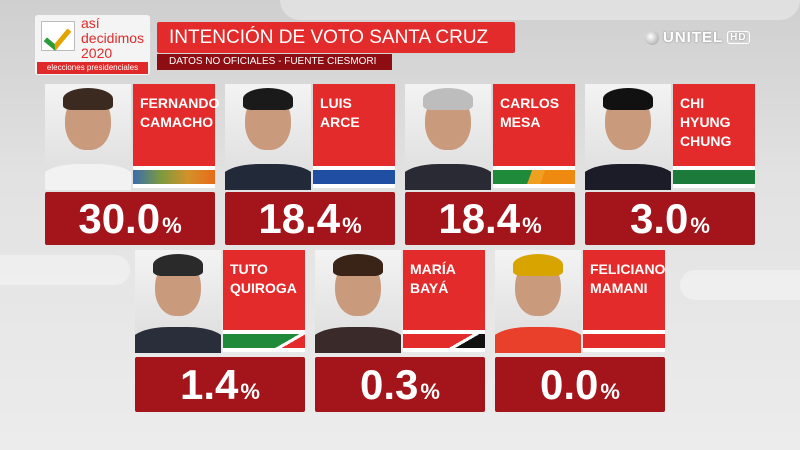 The width and height of the screenshot is (800, 450). What do you see at coordinates (389, 384) in the screenshot?
I see `percentage-value: 0.3` at bounding box center [389, 384].